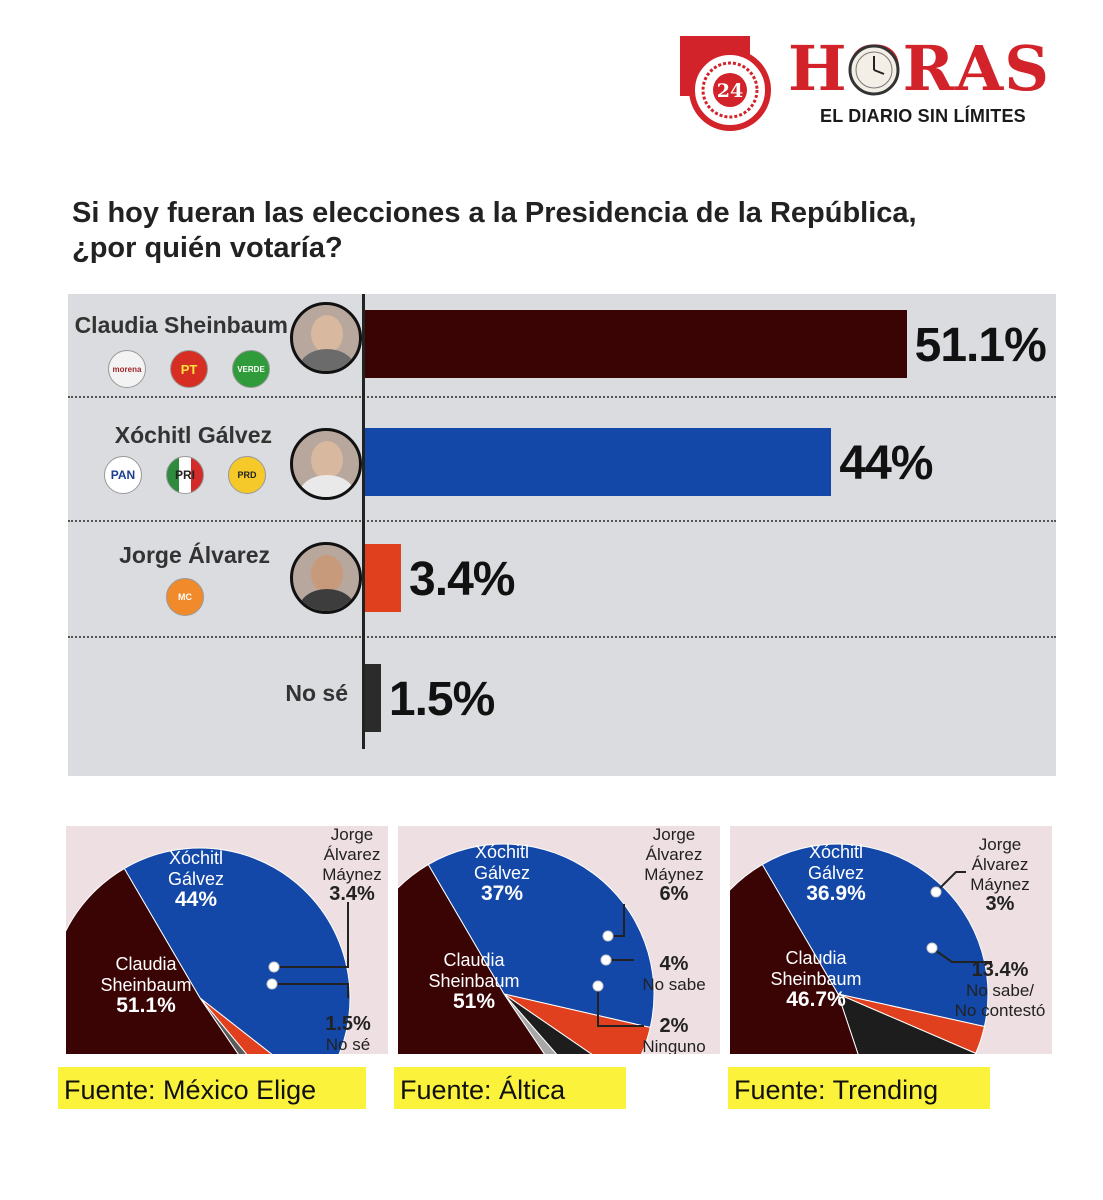  What do you see at coordinates (598, 462) in the screenshot?
I see `bar-galvez` at bounding box center [598, 462].